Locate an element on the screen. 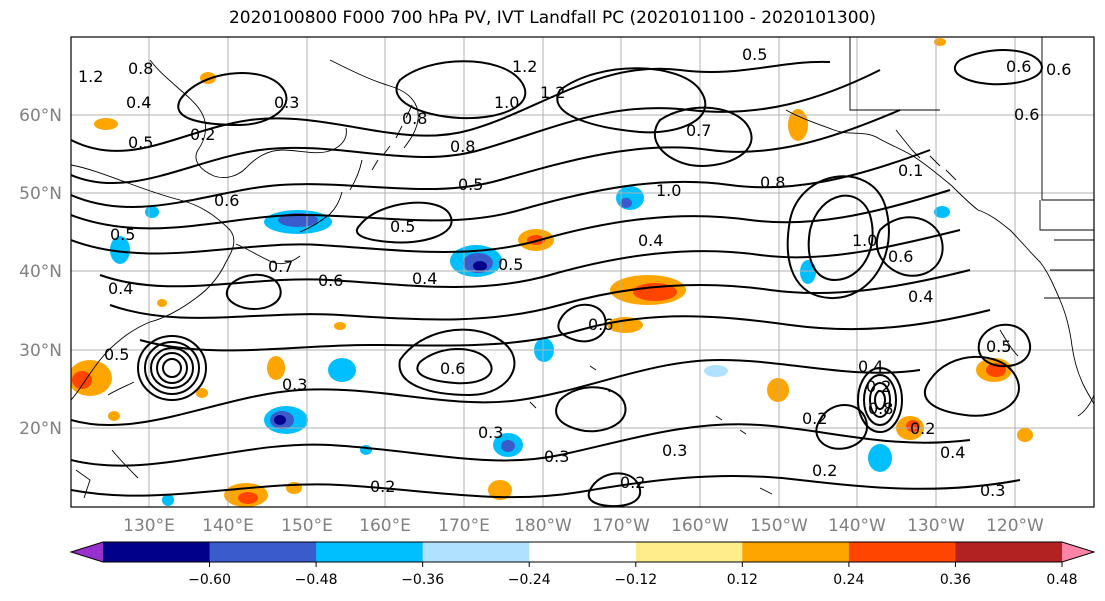 This screenshot has width=1105, height=601. lat-label: 60°N is located at coordinates (40, 116).